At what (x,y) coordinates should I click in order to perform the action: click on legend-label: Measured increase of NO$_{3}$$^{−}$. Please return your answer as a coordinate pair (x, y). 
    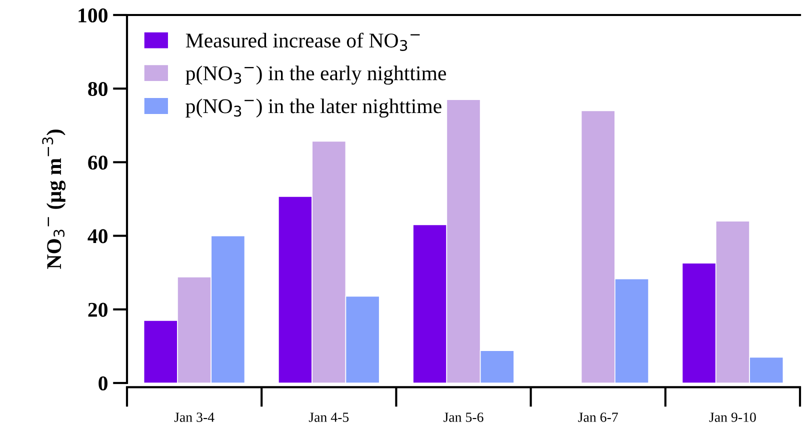
    Looking at the image, I should click on (303, 41).